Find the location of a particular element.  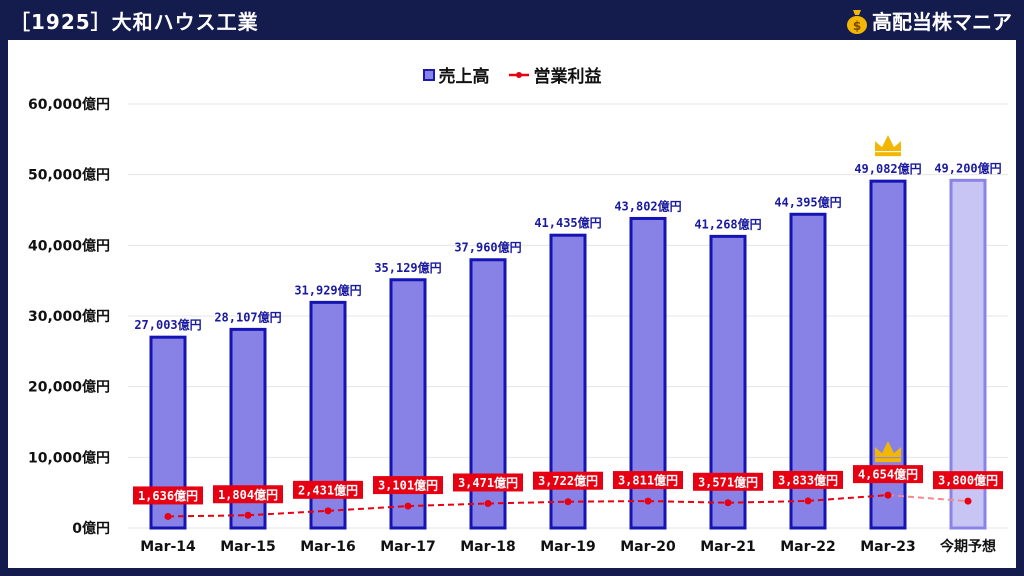

y-tick-label: 10,000億円 is located at coordinates (69, 457).